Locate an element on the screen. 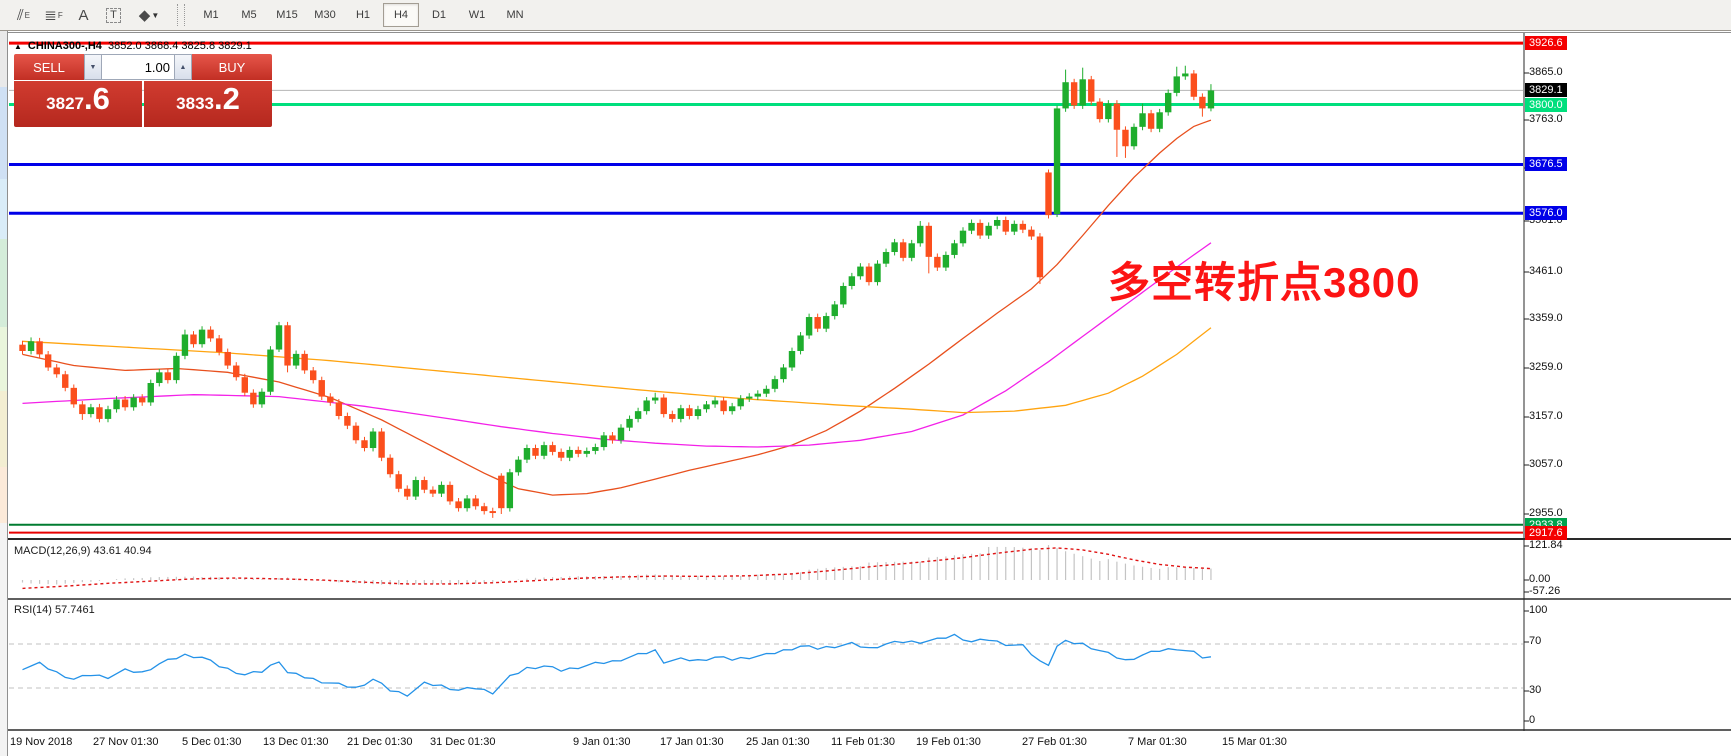 The height and width of the screenshot is (756, 1731). ma-slow-line is located at coordinates (617, 370).